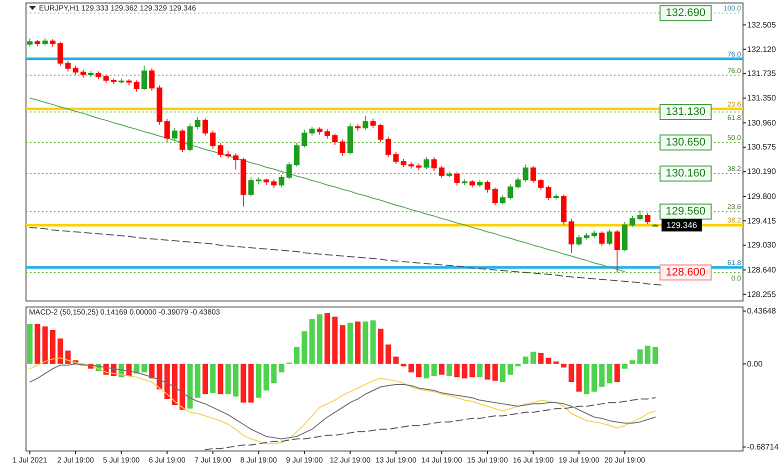 This screenshot has height=464, width=782. Describe the element at coordinates (761, 49) in the screenshot. I see `y-tick-label: 132.120` at that location.